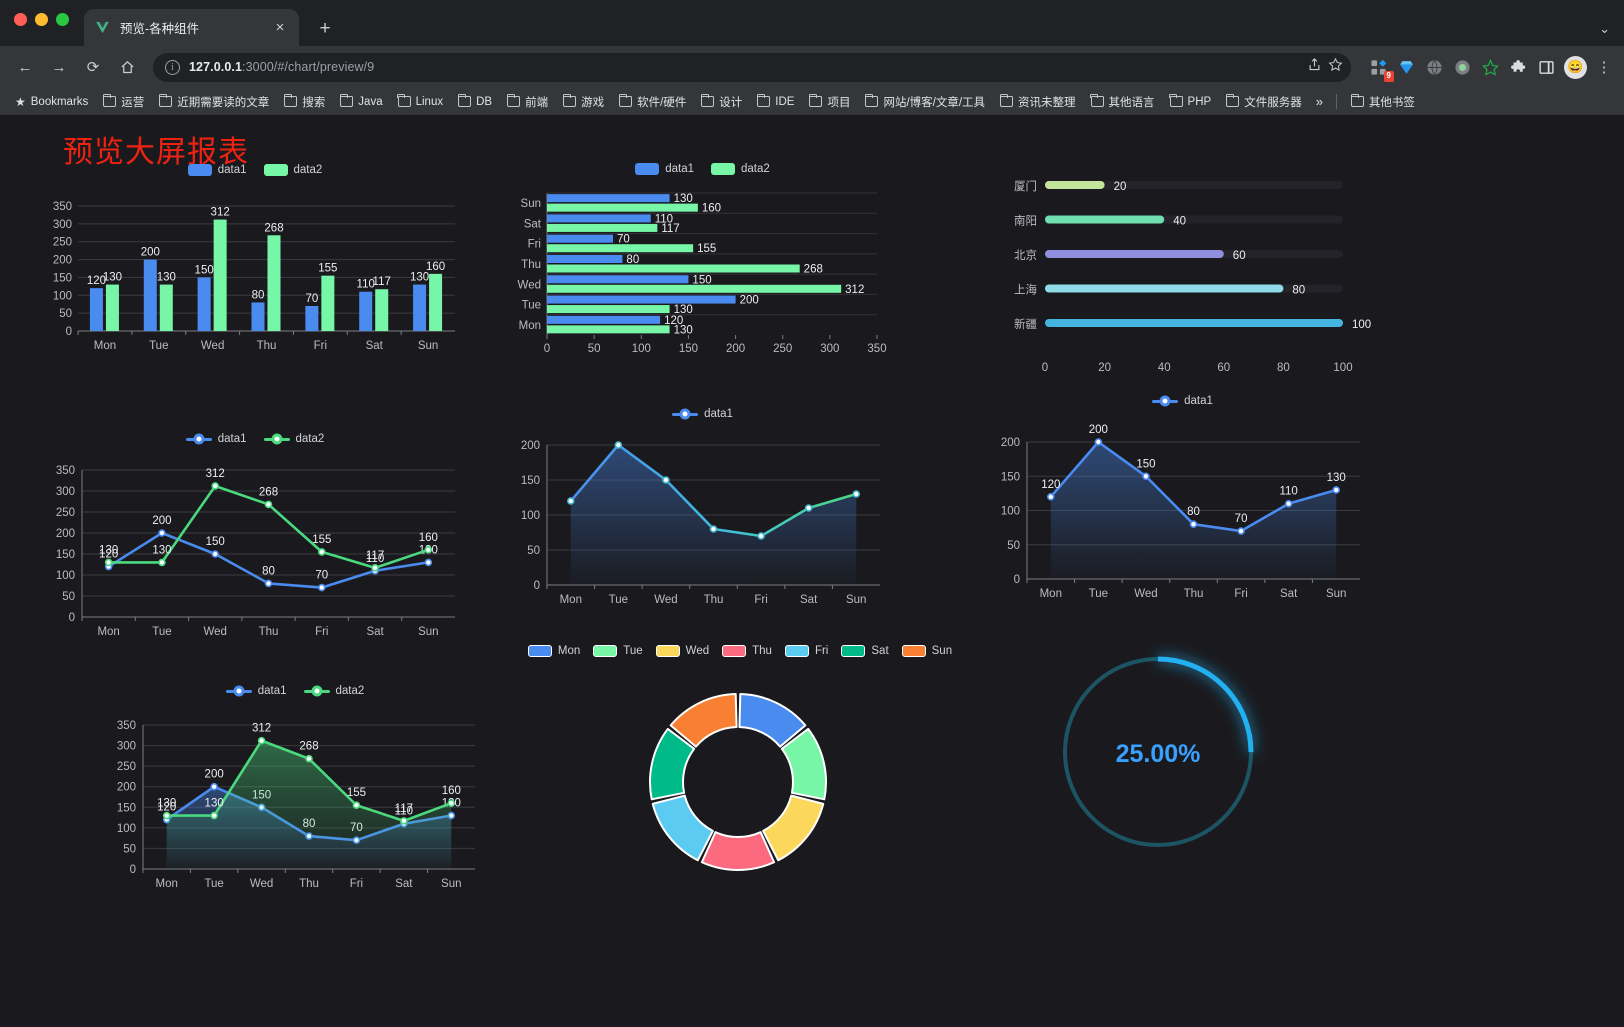 Image resolution: width=1624 pixels, height=1027 pixels. I want to click on extensions-grid-icon: 9, so click(1381, 69).